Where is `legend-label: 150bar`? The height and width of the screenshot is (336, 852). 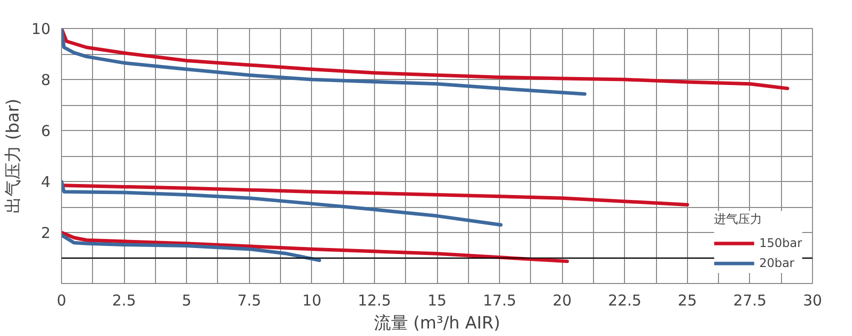 legend-label: 150bar is located at coordinates (780, 243).